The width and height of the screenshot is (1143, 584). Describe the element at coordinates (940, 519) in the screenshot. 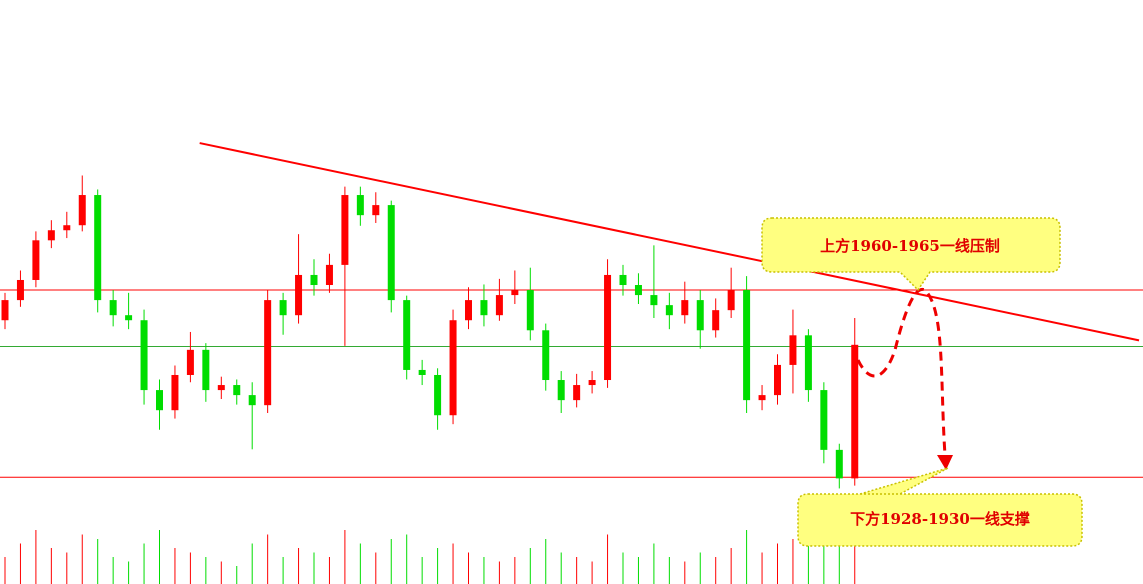

I see `annotation: 下方1928-1930一线支撑` at that location.